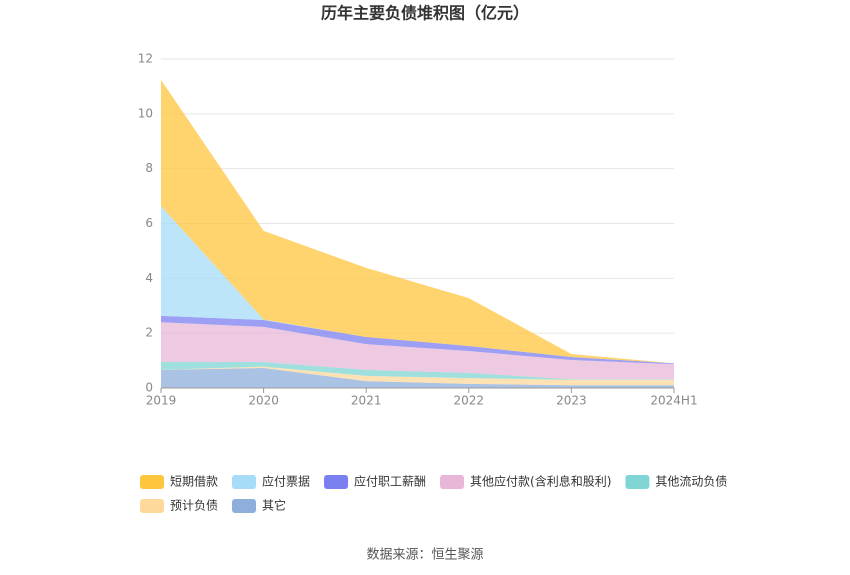 Image resolution: width=850 pixels, height=575 pixels. What do you see at coordinates (194, 482) in the screenshot?
I see `legend-text: 短期借款` at bounding box center [194, 482].